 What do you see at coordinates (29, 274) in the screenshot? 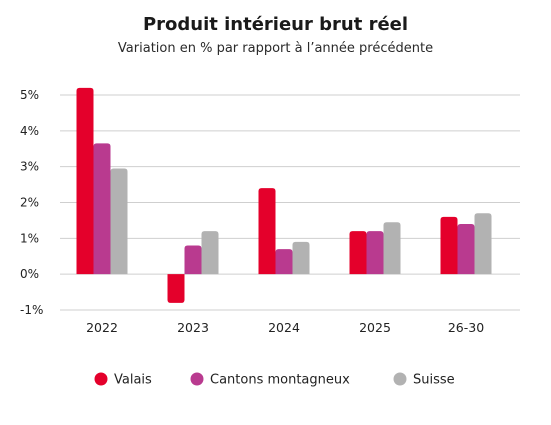
I see `y-tick-label: 0%` at bounding box center [29, 274].